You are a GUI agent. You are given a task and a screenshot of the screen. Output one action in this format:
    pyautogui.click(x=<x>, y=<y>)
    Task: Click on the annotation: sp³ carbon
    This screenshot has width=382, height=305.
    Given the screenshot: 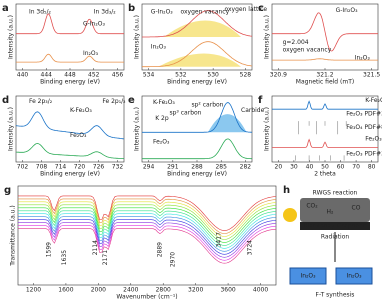 What is the action you would take?
    pyautogui.click(x=186, y=113)
    